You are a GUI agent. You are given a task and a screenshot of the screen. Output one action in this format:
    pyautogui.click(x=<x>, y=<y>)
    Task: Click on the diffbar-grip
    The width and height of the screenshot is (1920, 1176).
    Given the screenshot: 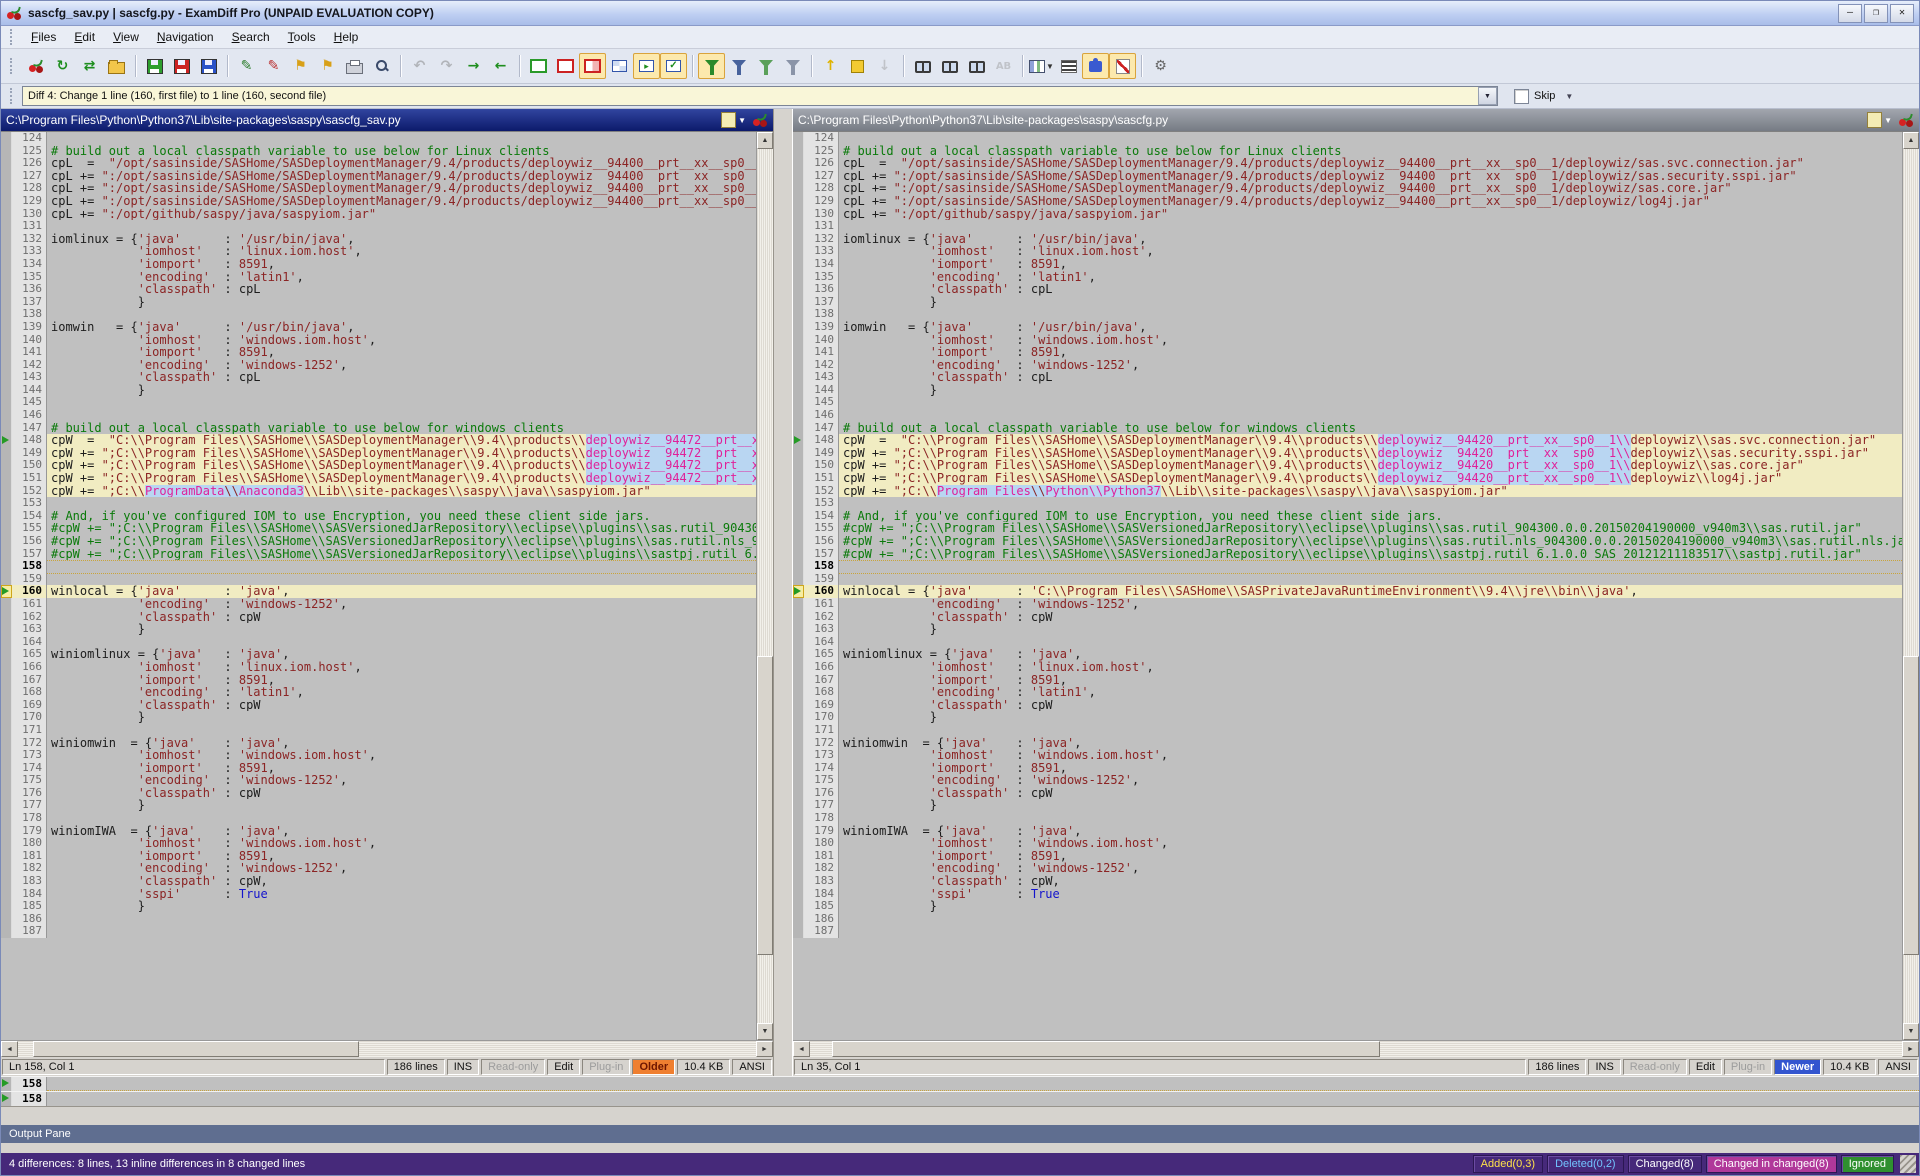 What is the action you would take?
    pyautogui.click(x=13, y=96)
    